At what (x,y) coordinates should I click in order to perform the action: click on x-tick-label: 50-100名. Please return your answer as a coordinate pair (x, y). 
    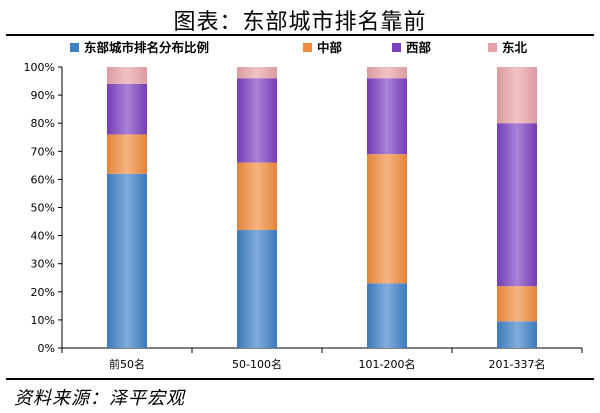
    Looking at the image, I should click on (257, 364).